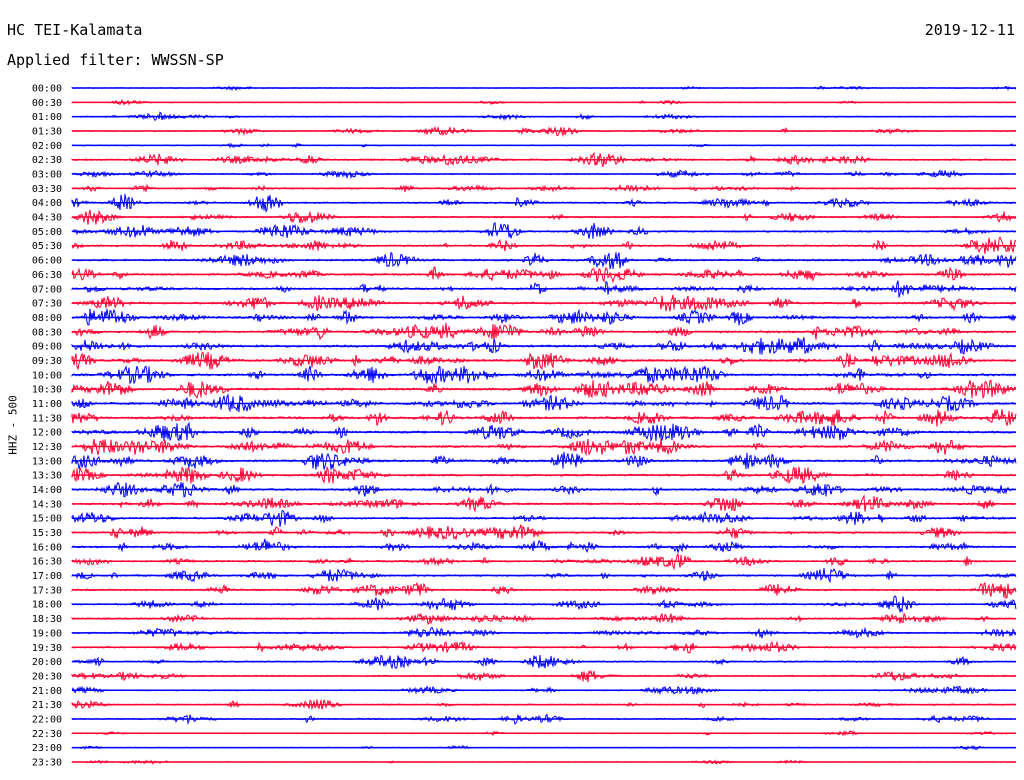 This screenshot has height=780, width=1024. What do you see at coordinates (47, 662) in the screenshot?
I see `time-tick-label: 20:00` at bounding box center [47, 662].